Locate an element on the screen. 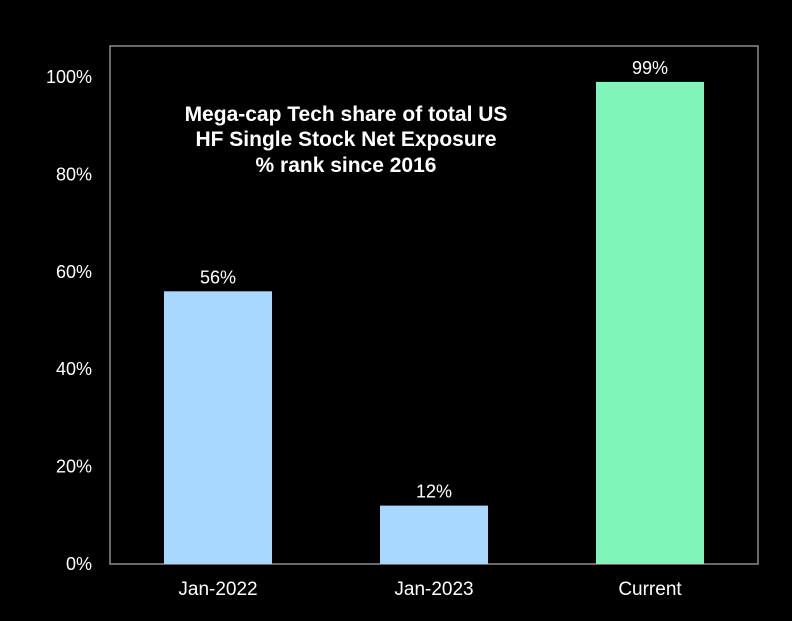 The height and width of the screenshot is (621, 792). bar-jan-2023 is located at coordinates (434, 534).